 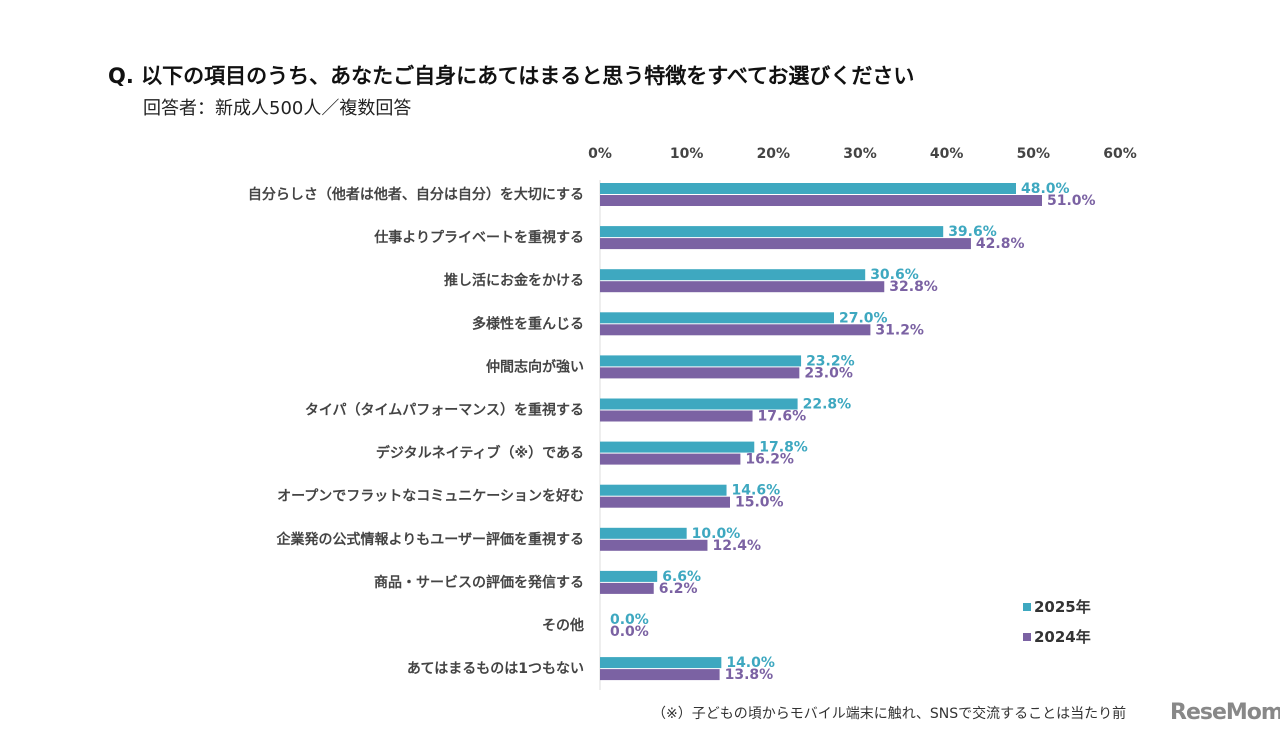 What do you see at coordinates (478, 237) in the screenshot?
I see `category-label: 仕事よりプライベートを重視する` at bounding box center [478, 237].